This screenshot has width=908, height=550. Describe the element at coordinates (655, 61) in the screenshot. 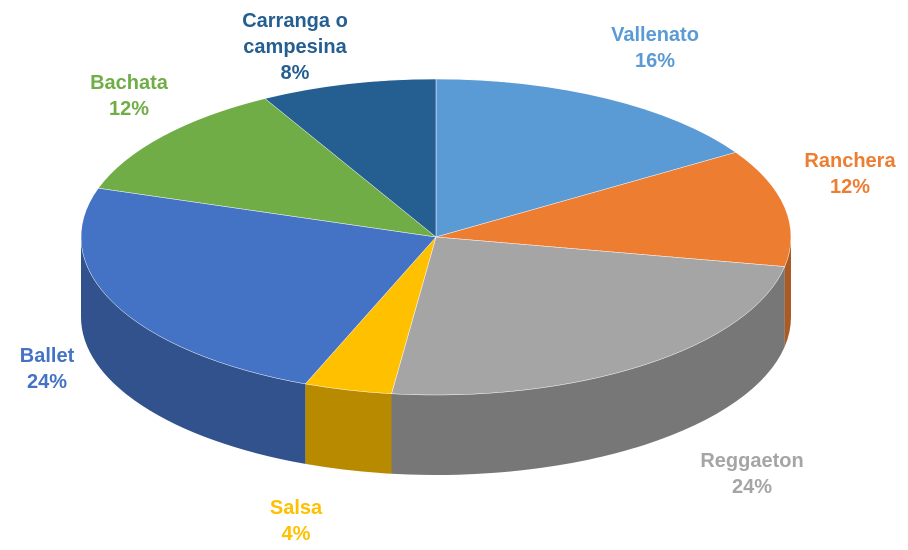

I see `value-label: 16%` at that location.